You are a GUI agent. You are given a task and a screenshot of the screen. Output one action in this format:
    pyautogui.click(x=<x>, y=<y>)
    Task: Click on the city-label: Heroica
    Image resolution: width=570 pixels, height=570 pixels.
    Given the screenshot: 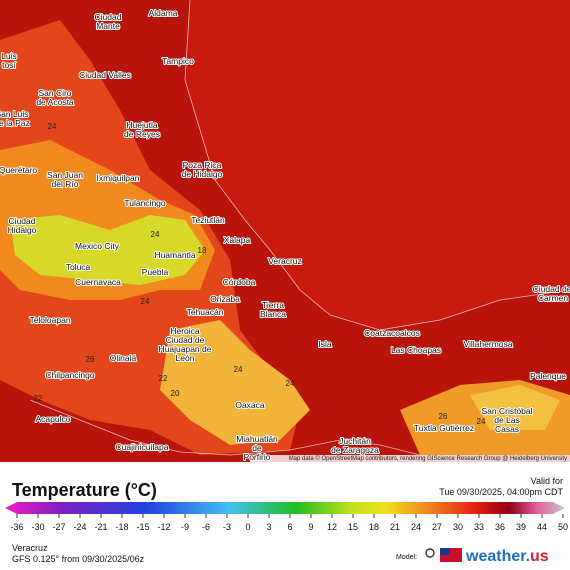 What is the action you would take?
    pyautogui.click(x=185, y=331)
    